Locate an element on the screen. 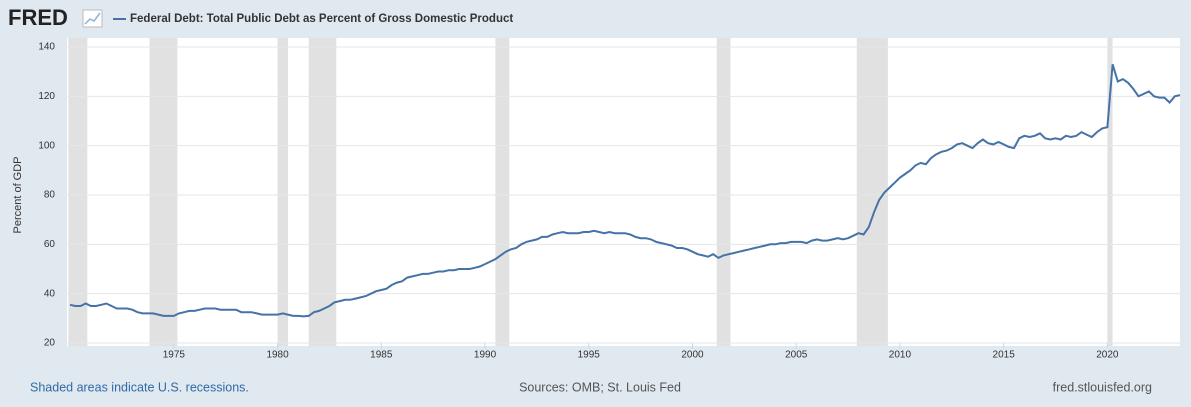  y-tick-label: 120 is located at coordinates (46, 96).